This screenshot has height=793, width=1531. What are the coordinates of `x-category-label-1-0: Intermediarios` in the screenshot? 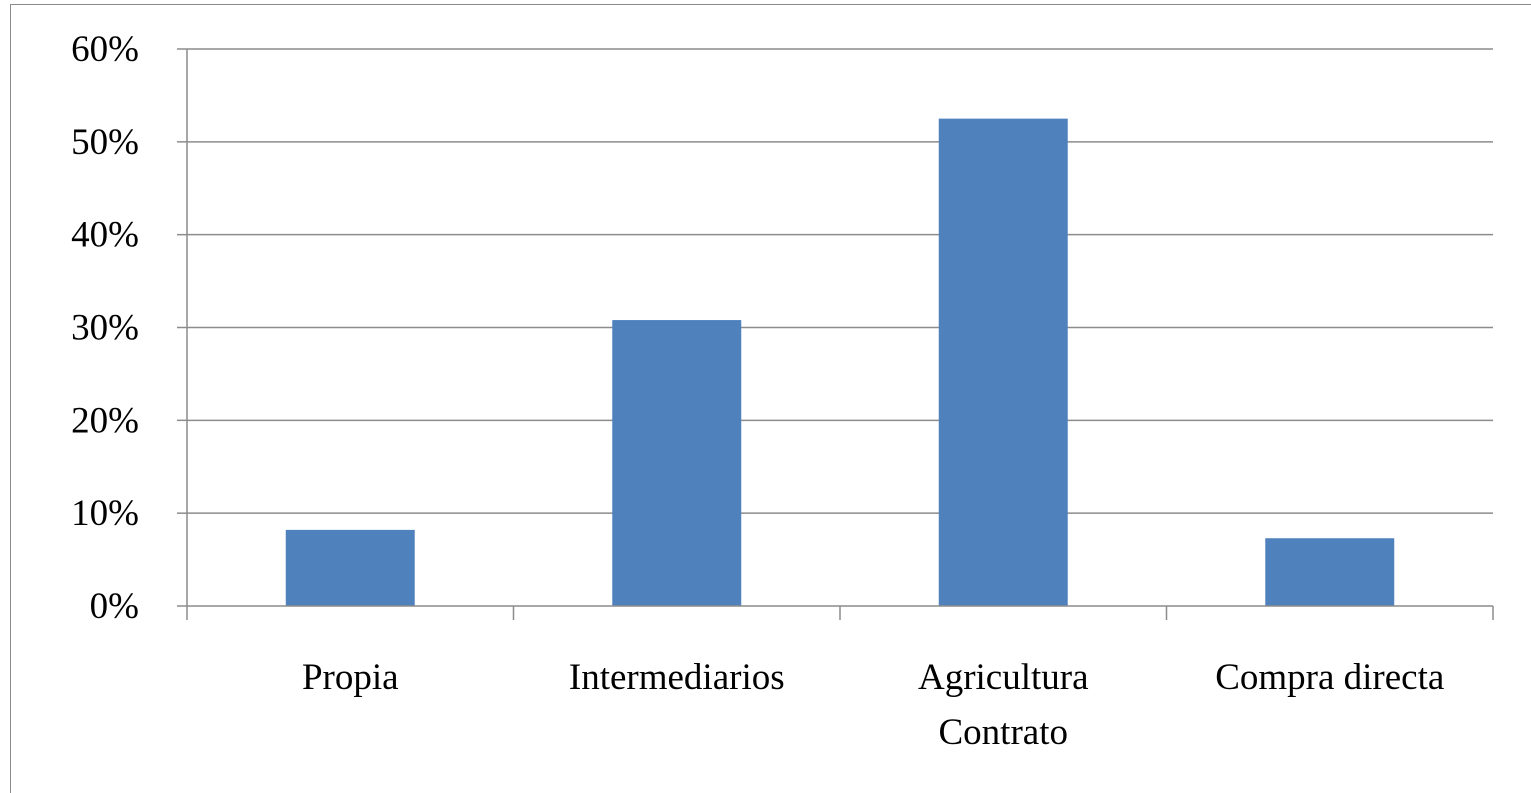 It's located at (677, 677).